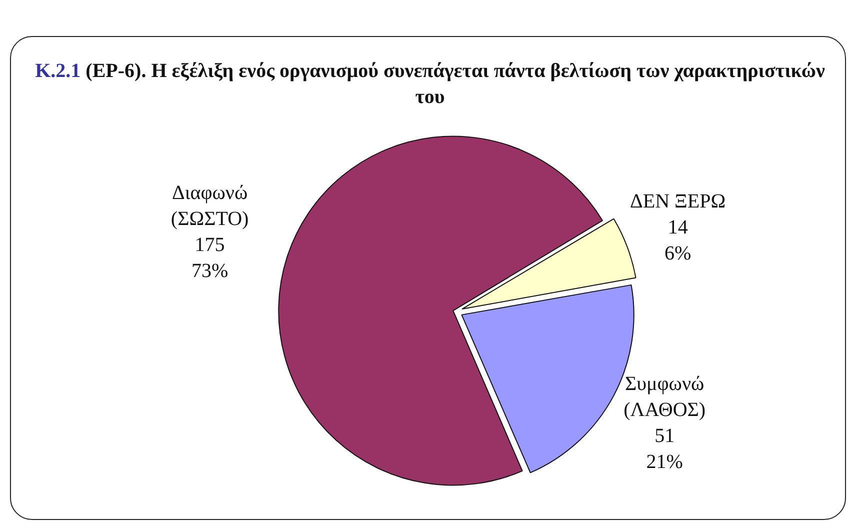  Describe the element at coordinates (664, 449) in the screenshot. I see `data-label: 51 21%` at that location.